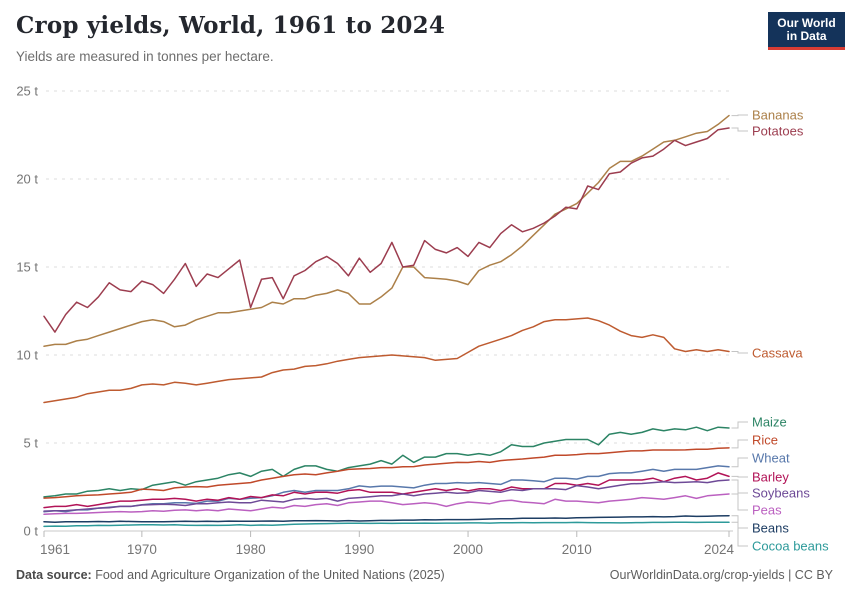 The height and width of the screenshot is (600, 850). Describe the element at coordinates (739, 352) in the screenshot. I see `series-connector-cassava` at that location.